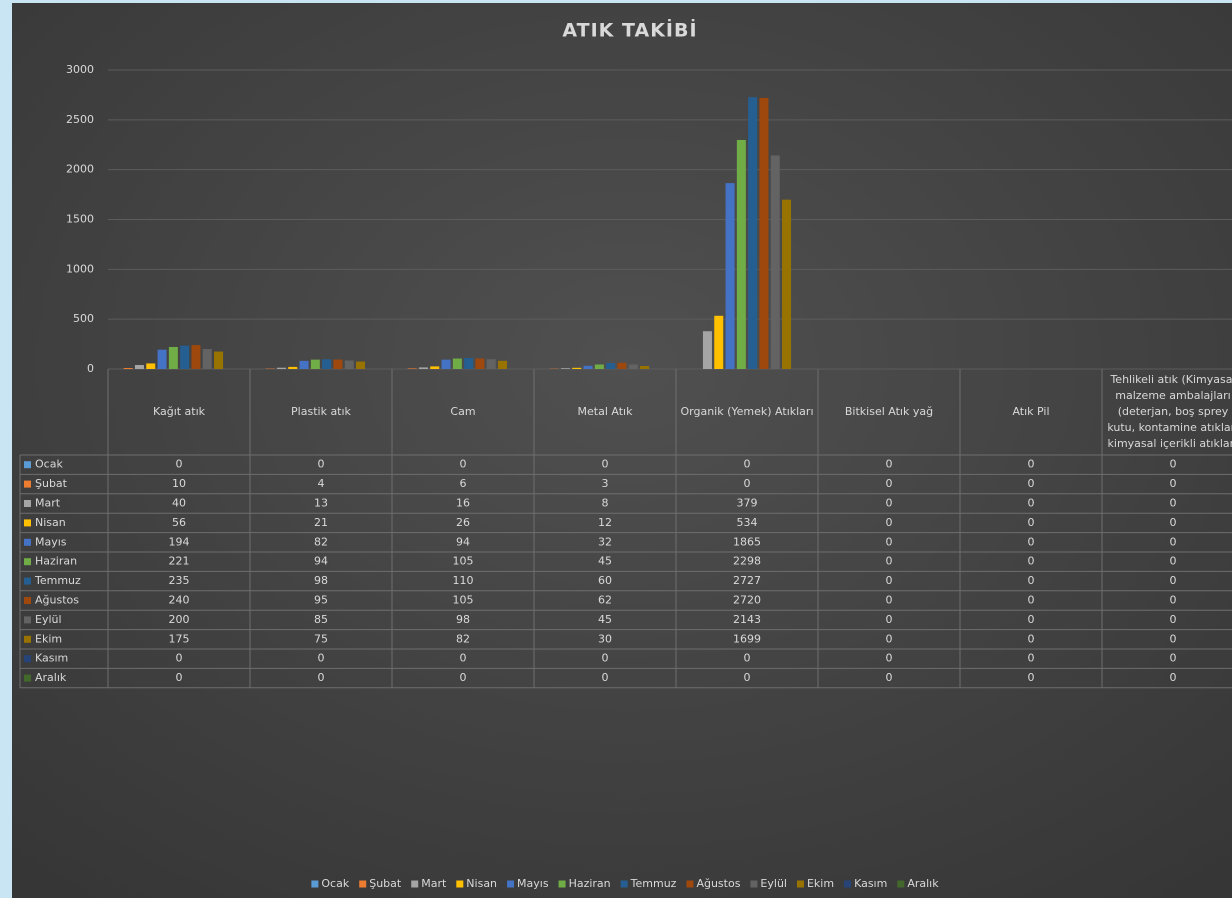 The height and width of the screenshot is (898, 1232). I want to click on legend-label: Mart, so click(434, 883).